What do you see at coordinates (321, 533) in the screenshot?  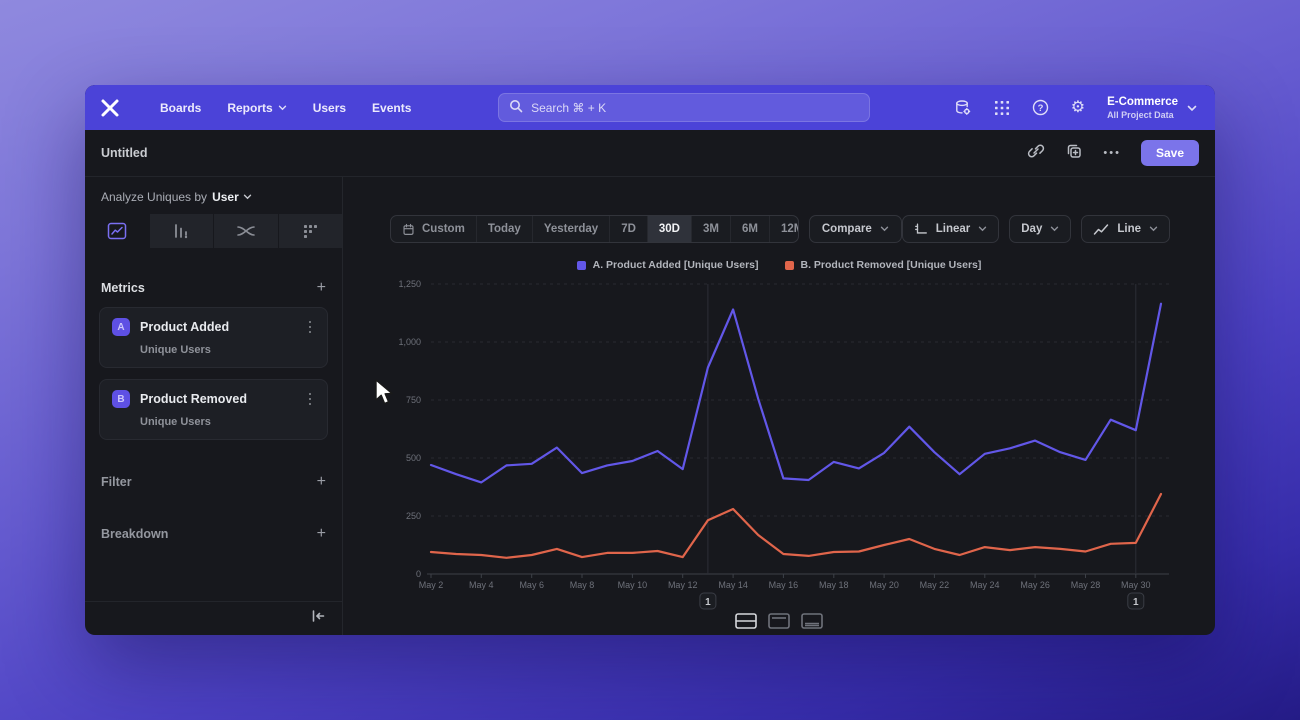 I see `add-breakdown-button: +` at bounding box center [321, 533].